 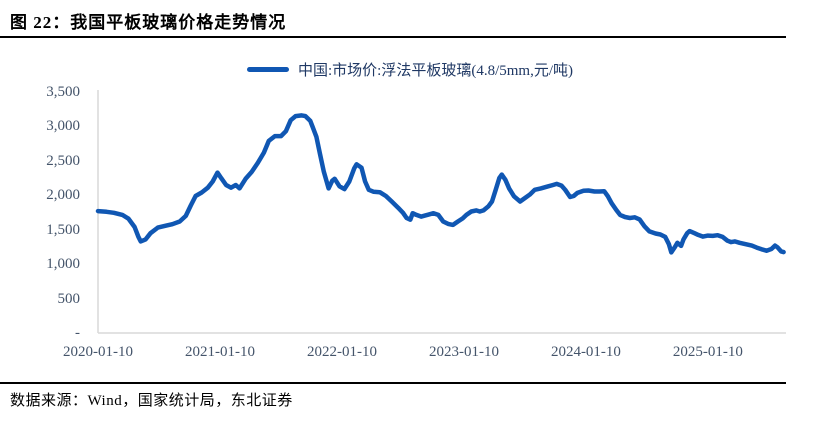 What do you see at coordinates (393, 37) in the screenshot?
I see `title-underline` at bounding box center [393, 37].